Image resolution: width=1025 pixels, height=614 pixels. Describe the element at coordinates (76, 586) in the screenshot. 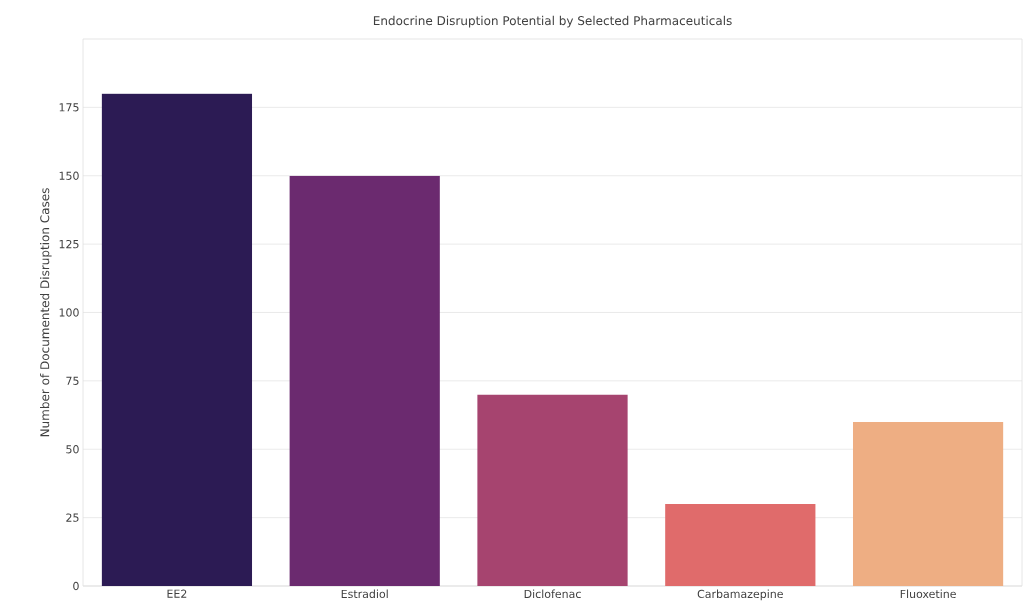

I see `y-tick-label: 0` at that location.